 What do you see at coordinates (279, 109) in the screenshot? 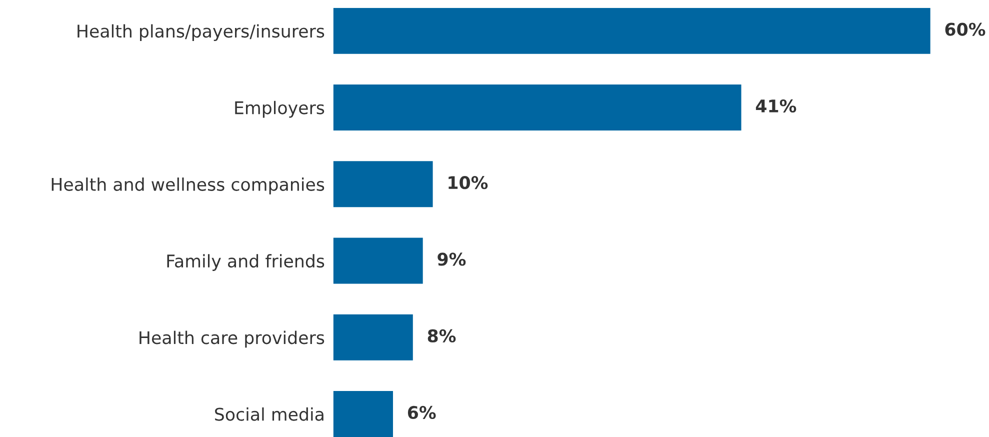
I see `y-tick-label: Employers` at bounding box center [279, 109].